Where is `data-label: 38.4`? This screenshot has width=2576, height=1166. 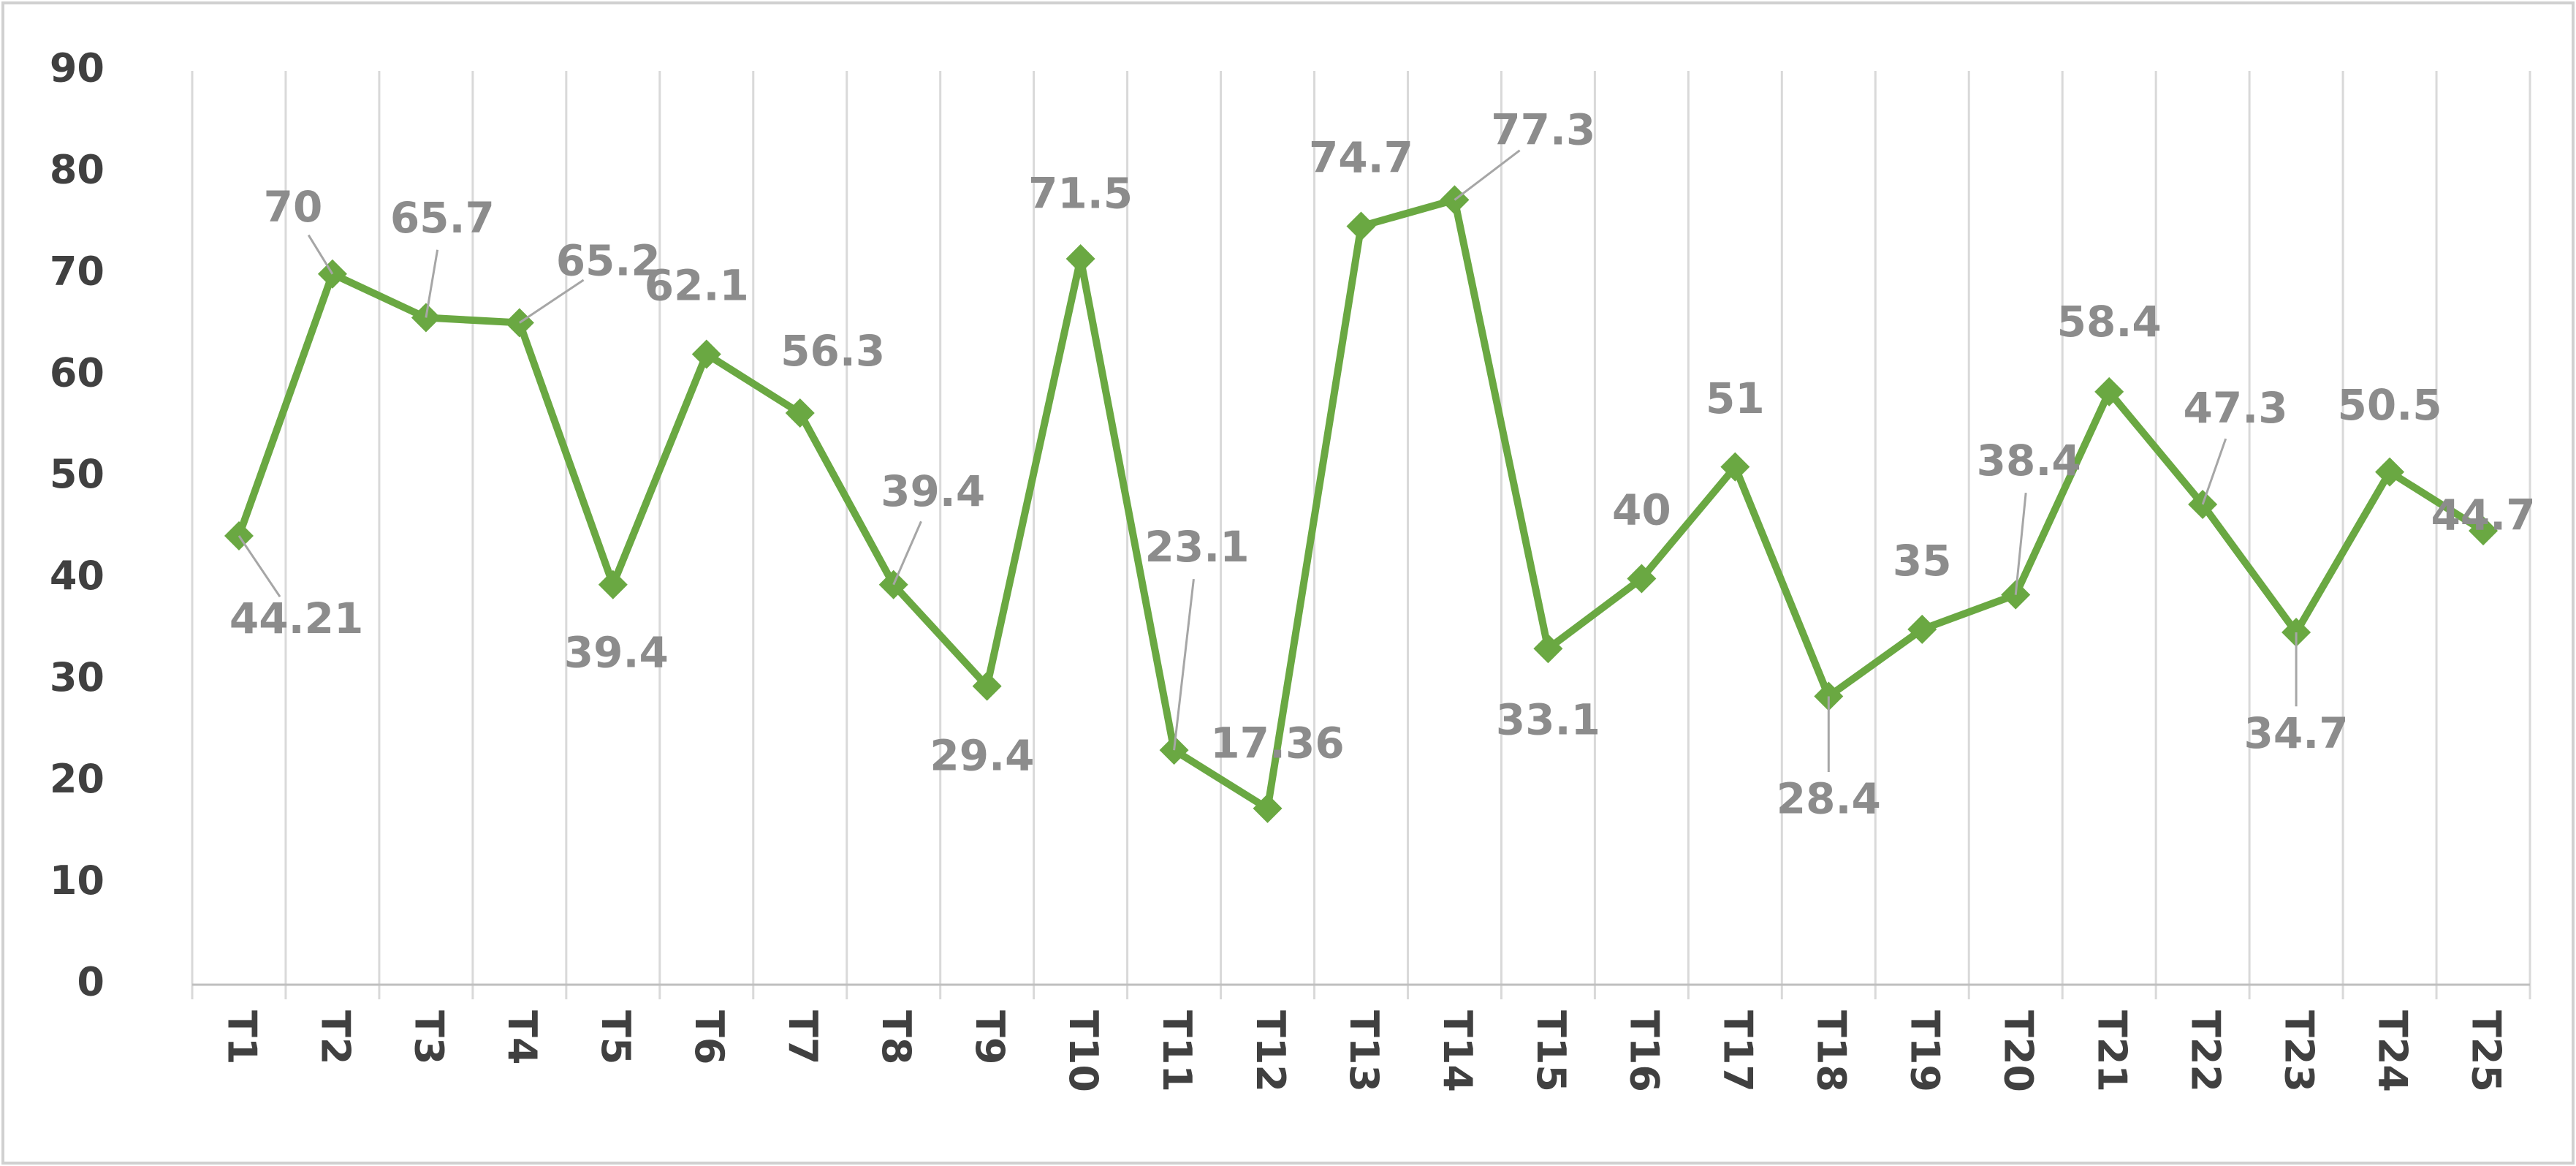
data-label: 38.4 is located at coordinates (2029, 460).